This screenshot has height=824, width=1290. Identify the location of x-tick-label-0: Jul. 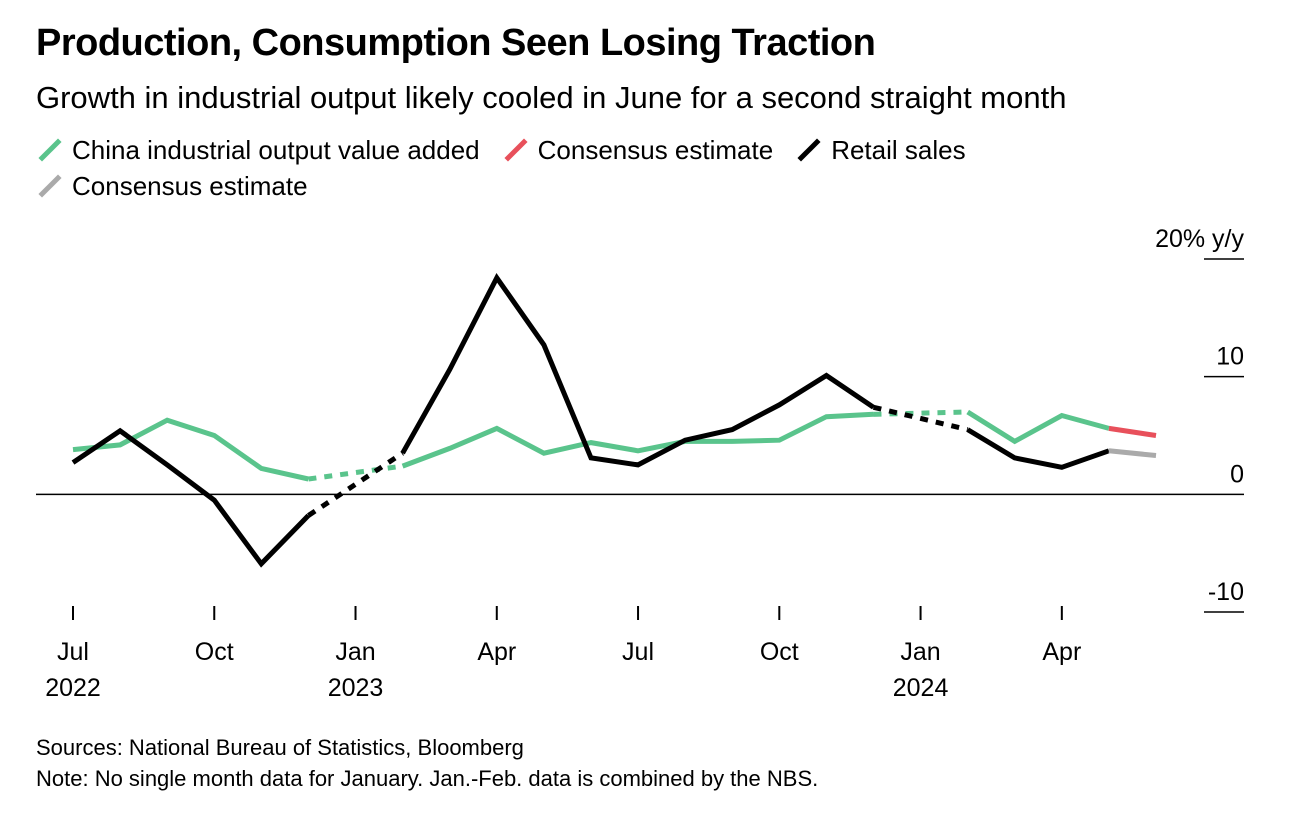
(73, 652).